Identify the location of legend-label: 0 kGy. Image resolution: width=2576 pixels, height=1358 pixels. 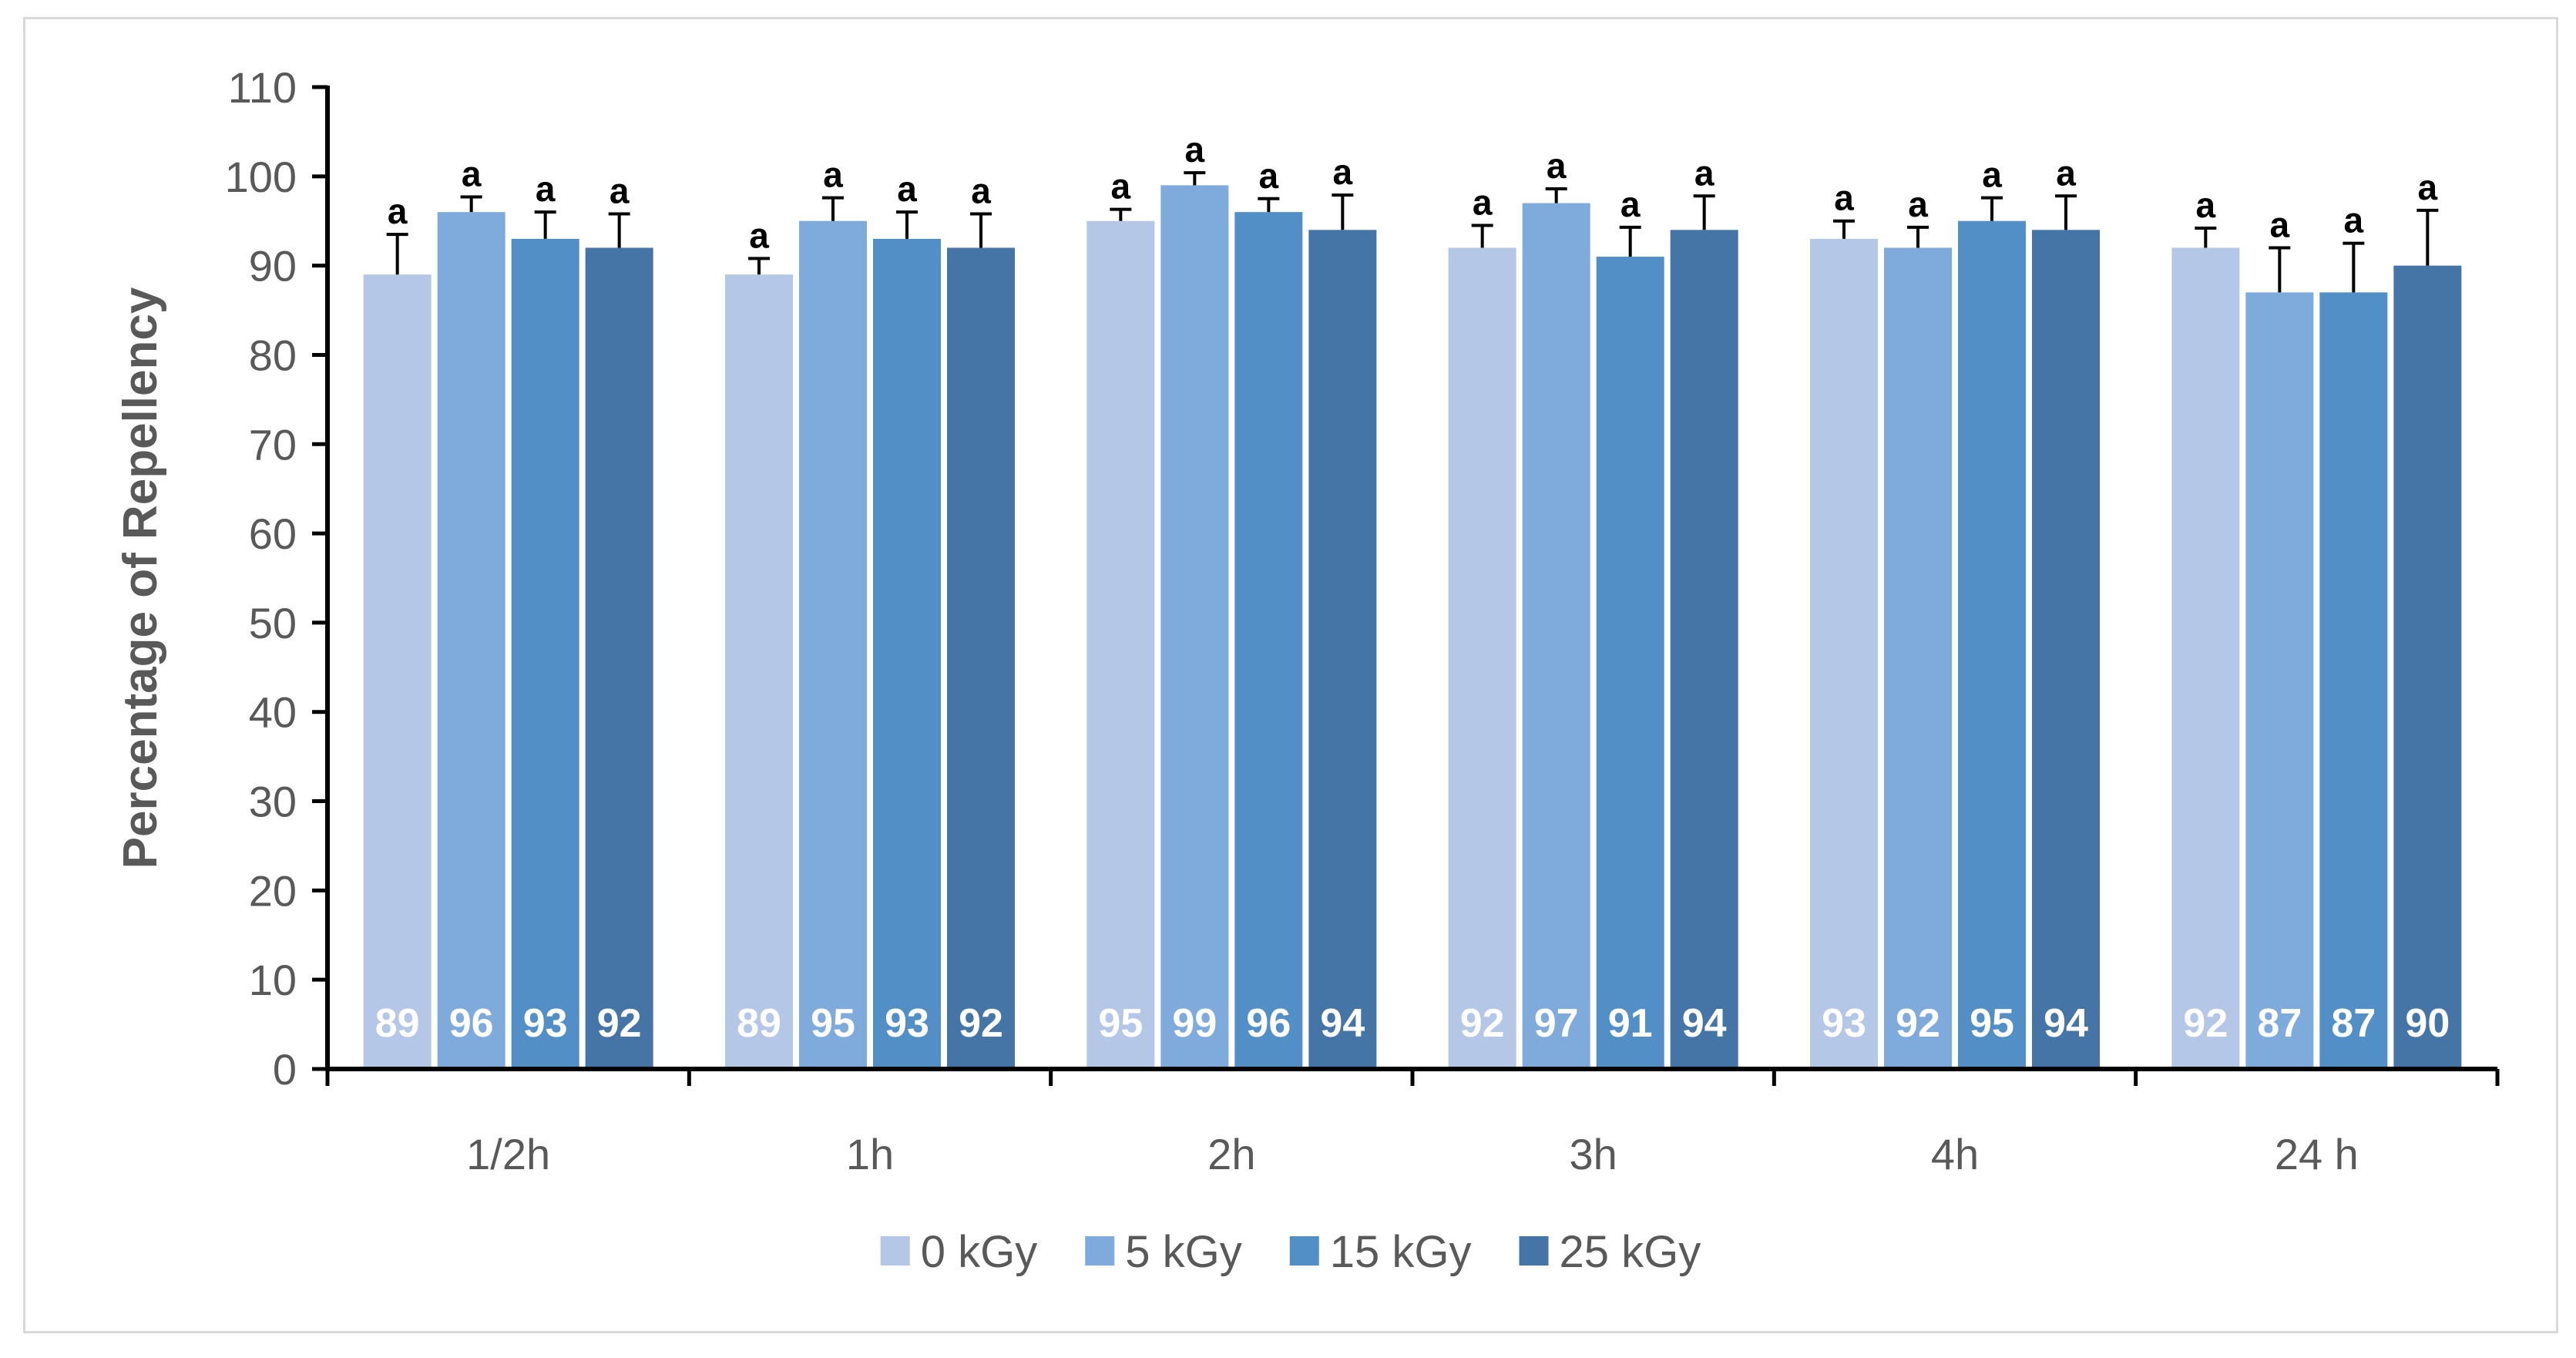
(979, 1252).